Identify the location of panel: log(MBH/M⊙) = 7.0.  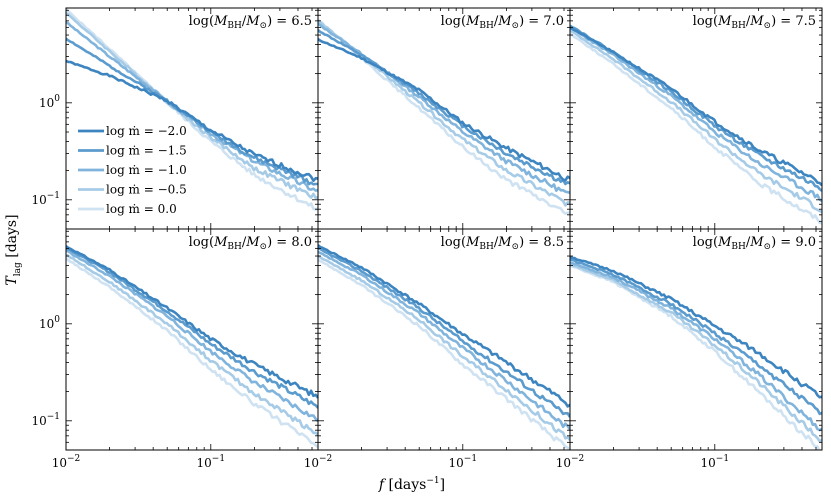
(444, 118).